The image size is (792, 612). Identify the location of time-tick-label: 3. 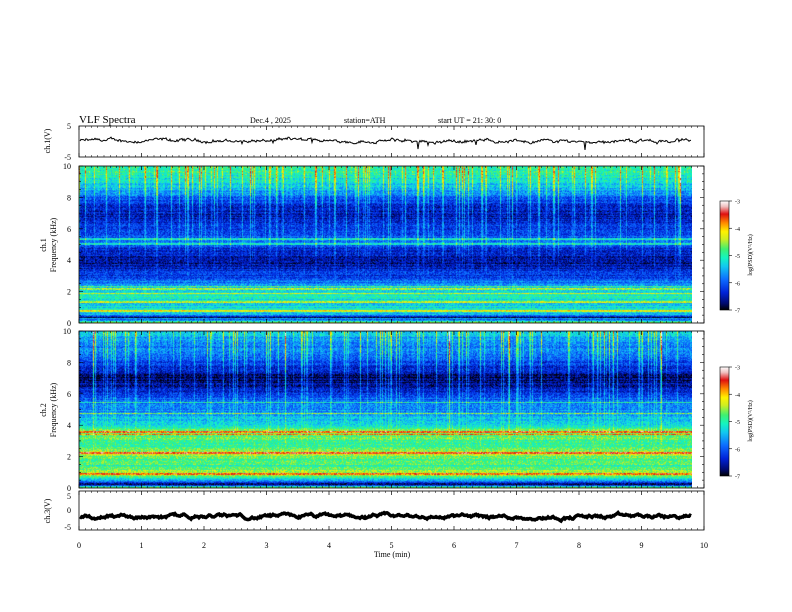
(267, 545).